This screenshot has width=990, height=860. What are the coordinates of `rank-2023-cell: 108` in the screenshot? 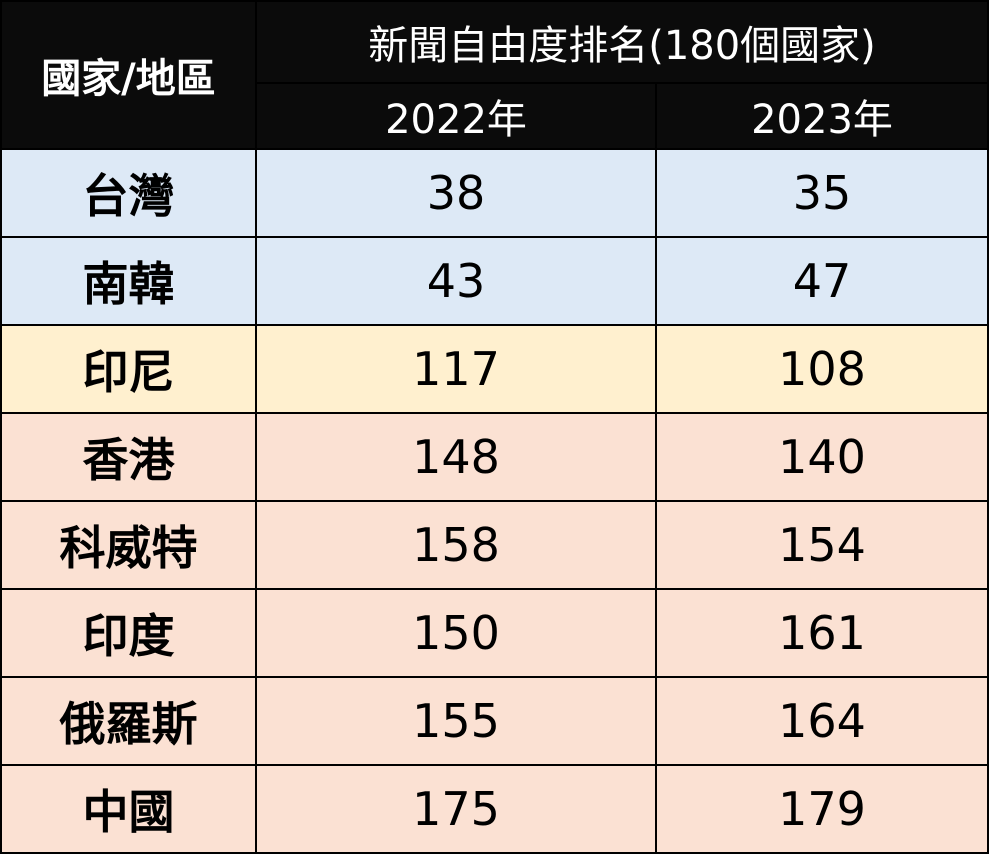 It's located at (822, 369).